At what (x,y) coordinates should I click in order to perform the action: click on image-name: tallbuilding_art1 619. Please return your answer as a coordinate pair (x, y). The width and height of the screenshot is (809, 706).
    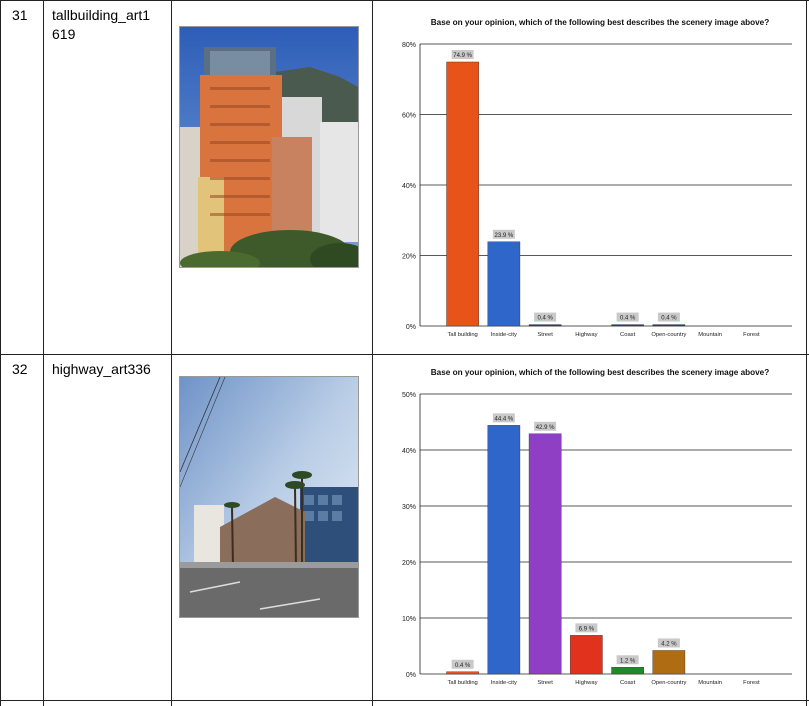
    Looking at the image, I should click on (111, 25).